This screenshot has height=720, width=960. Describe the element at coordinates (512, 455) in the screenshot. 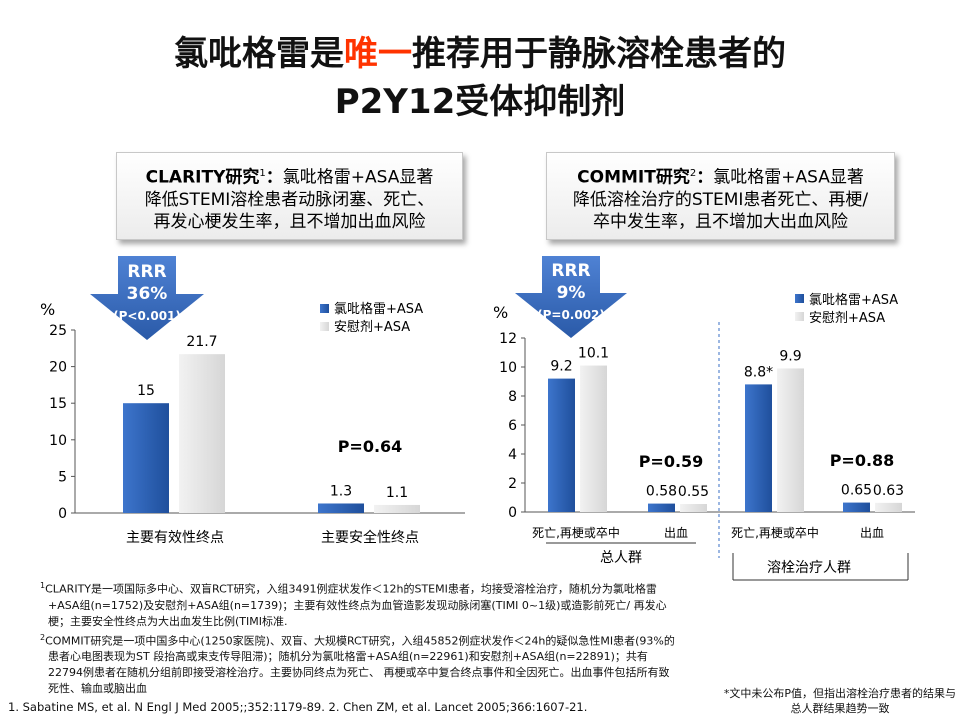

I see `commit-y-tick-label: 4` at that location.